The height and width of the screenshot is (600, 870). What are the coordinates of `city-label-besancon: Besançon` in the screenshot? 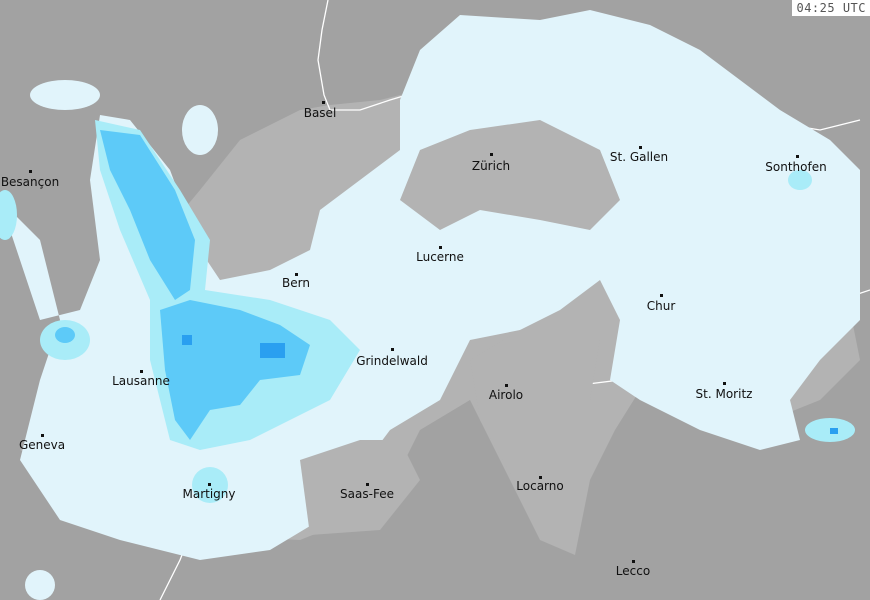 It's located at (30, 182).